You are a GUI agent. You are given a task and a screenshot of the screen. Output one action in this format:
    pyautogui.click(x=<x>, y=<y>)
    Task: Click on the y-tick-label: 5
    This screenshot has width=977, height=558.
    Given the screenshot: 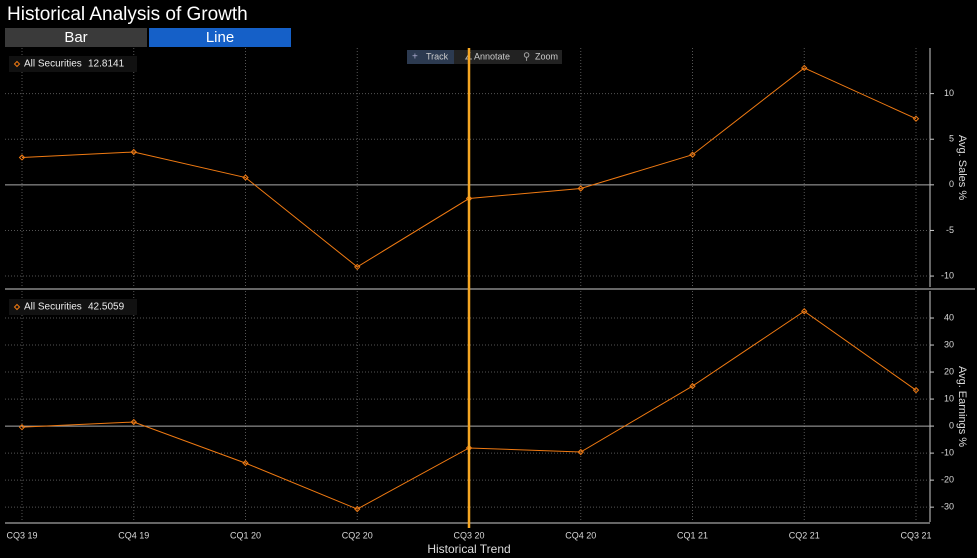 What is the action you would take?
    pyautogui.click(x=951, y=139)
    